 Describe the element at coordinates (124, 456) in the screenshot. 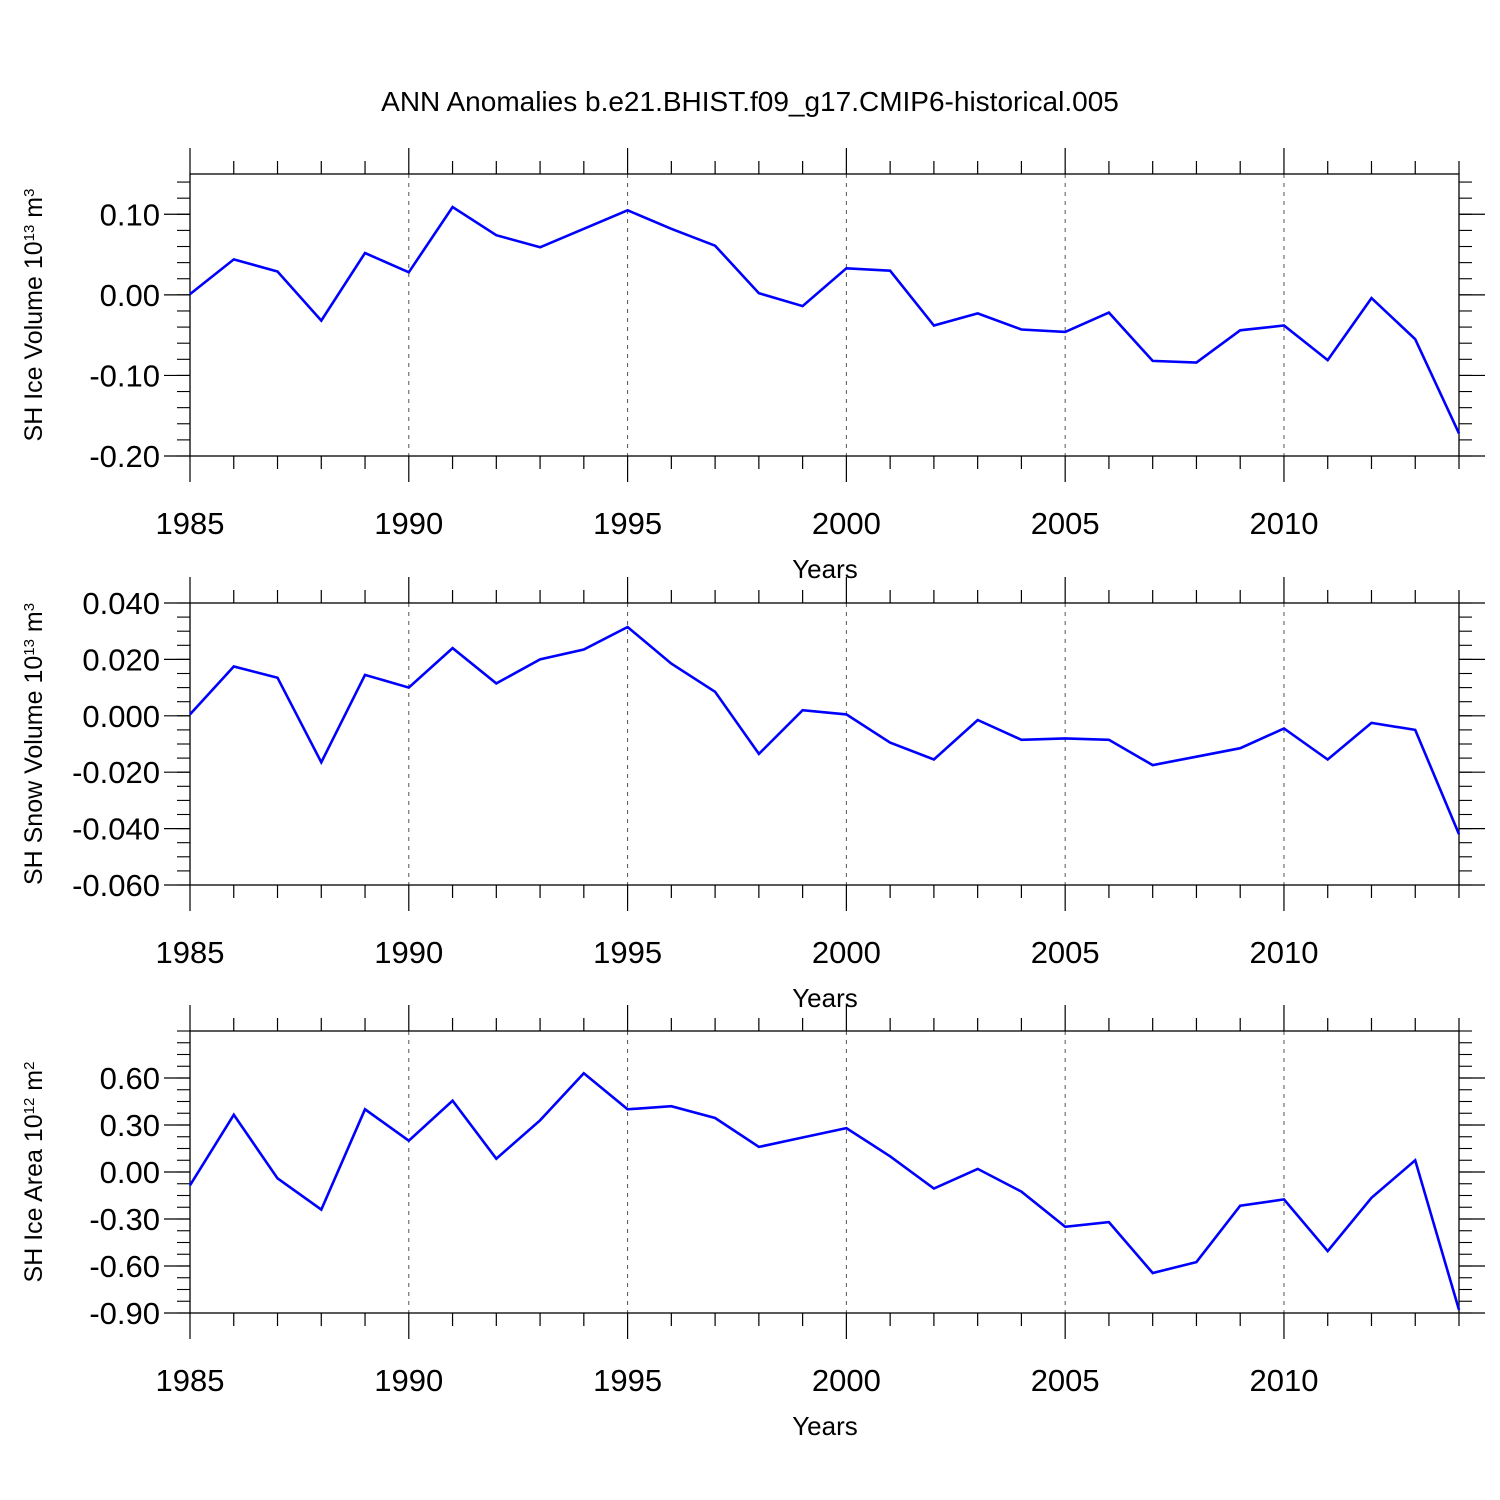

I see `y-tick-label: -0.20` at that location.